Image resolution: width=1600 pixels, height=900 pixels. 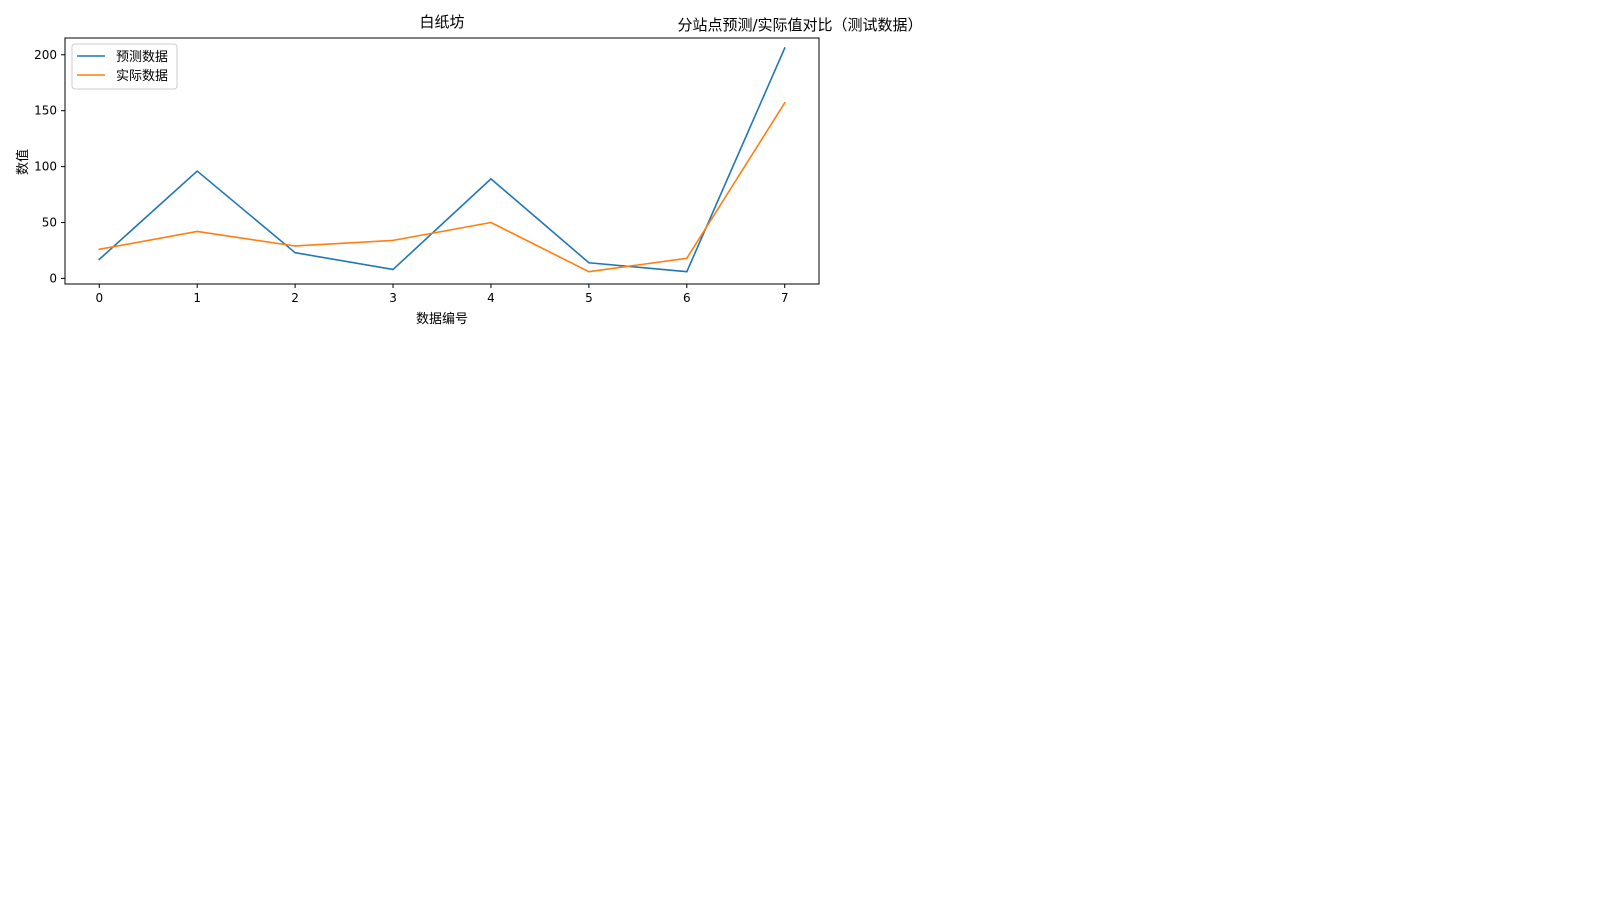 What do you see at coordinates (589, 298) in the screenshot?
I see `x-tick-label: 5` at bounding box center [589, 298].